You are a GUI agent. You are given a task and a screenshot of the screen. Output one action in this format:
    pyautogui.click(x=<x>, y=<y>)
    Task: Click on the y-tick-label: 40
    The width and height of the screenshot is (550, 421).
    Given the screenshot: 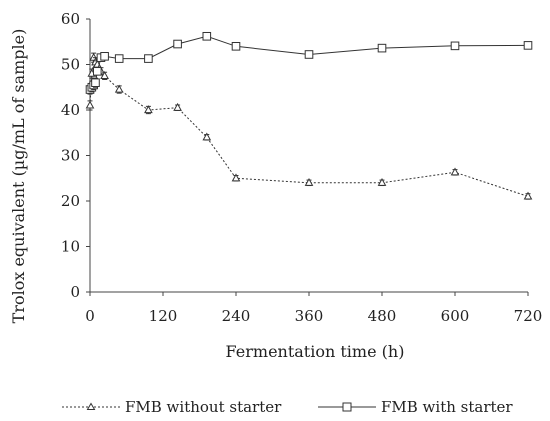 What is the action you would take?
    pyautogui.click(x=70, y=110)
    